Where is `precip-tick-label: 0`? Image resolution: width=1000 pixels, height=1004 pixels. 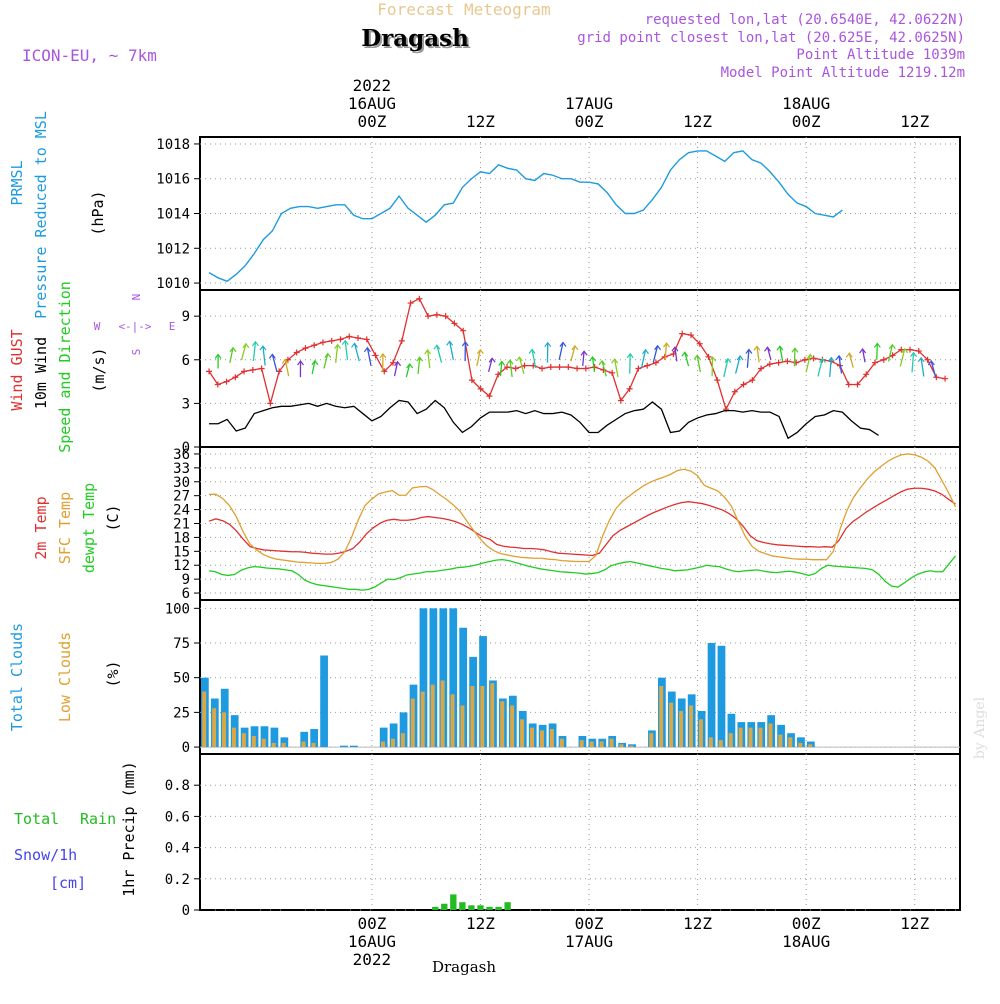 precip-tick-label: 0 is located at coordinates (186, 911).